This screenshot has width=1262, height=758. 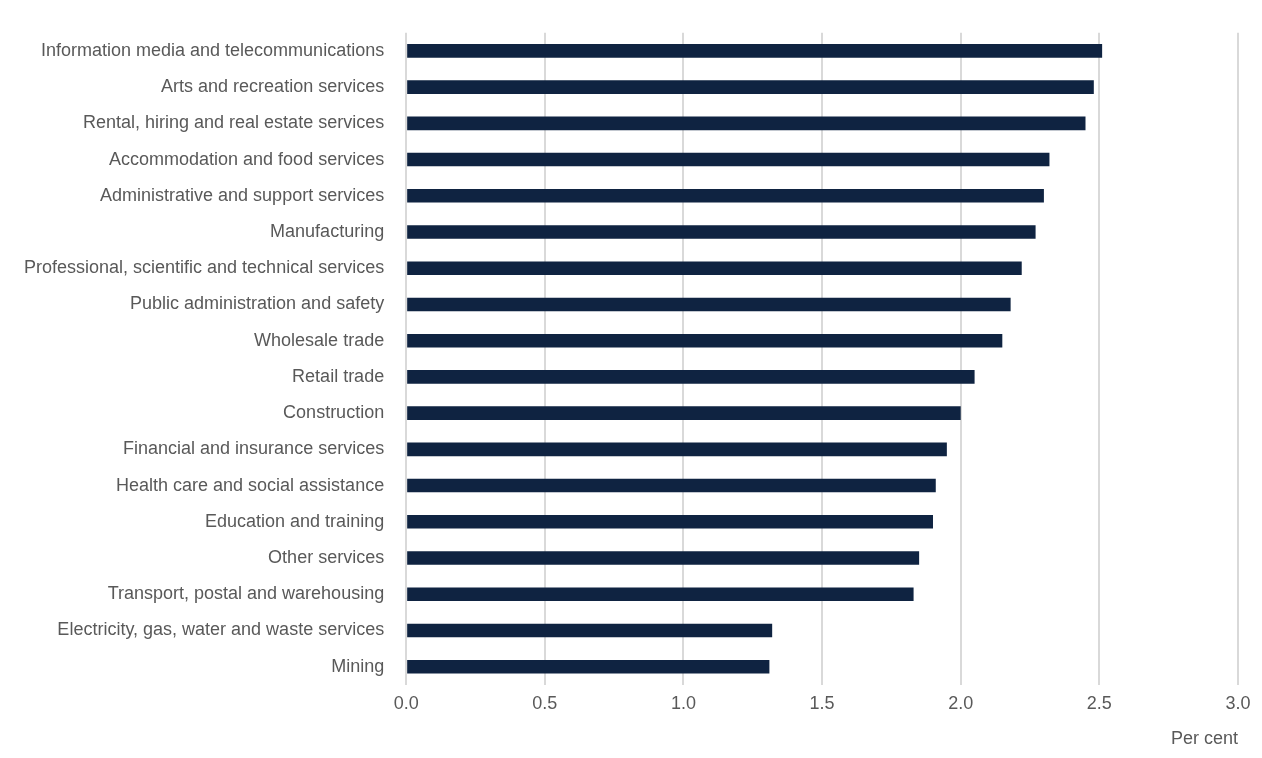 What do you see at coordinates (358, 665) in the screenshot?
I see `y-tick-label: Mining` at bounding box center [358, 665].